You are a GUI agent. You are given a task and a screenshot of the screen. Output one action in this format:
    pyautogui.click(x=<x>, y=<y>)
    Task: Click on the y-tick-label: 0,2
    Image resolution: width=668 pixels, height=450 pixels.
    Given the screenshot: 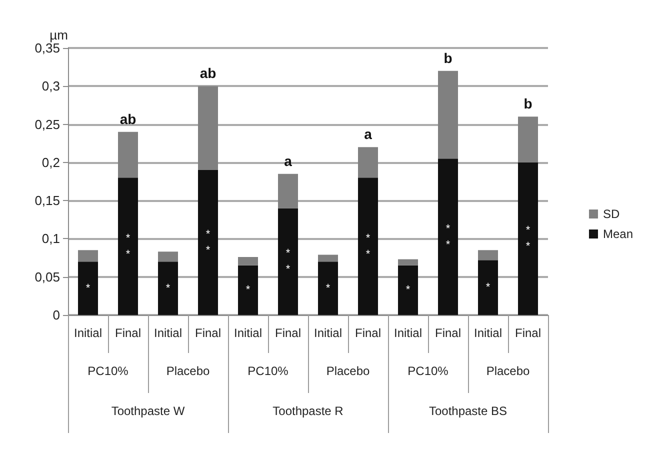 What is the action you would take?
    pyautogui.click(x=51, y=162)
    